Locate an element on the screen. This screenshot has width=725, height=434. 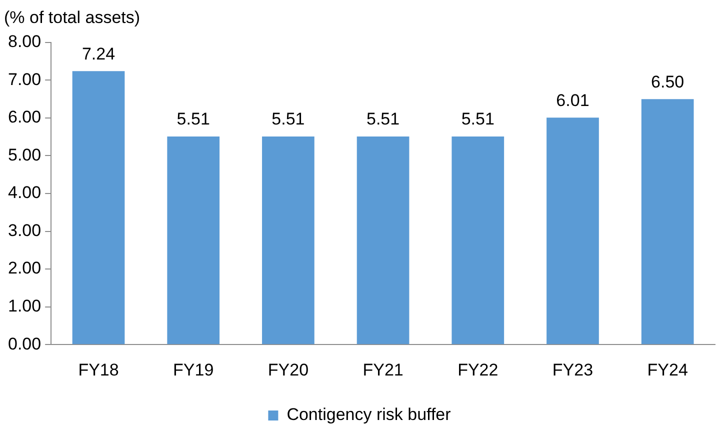
y-tick-label: 8.00 is located at coordinates (25, 42).